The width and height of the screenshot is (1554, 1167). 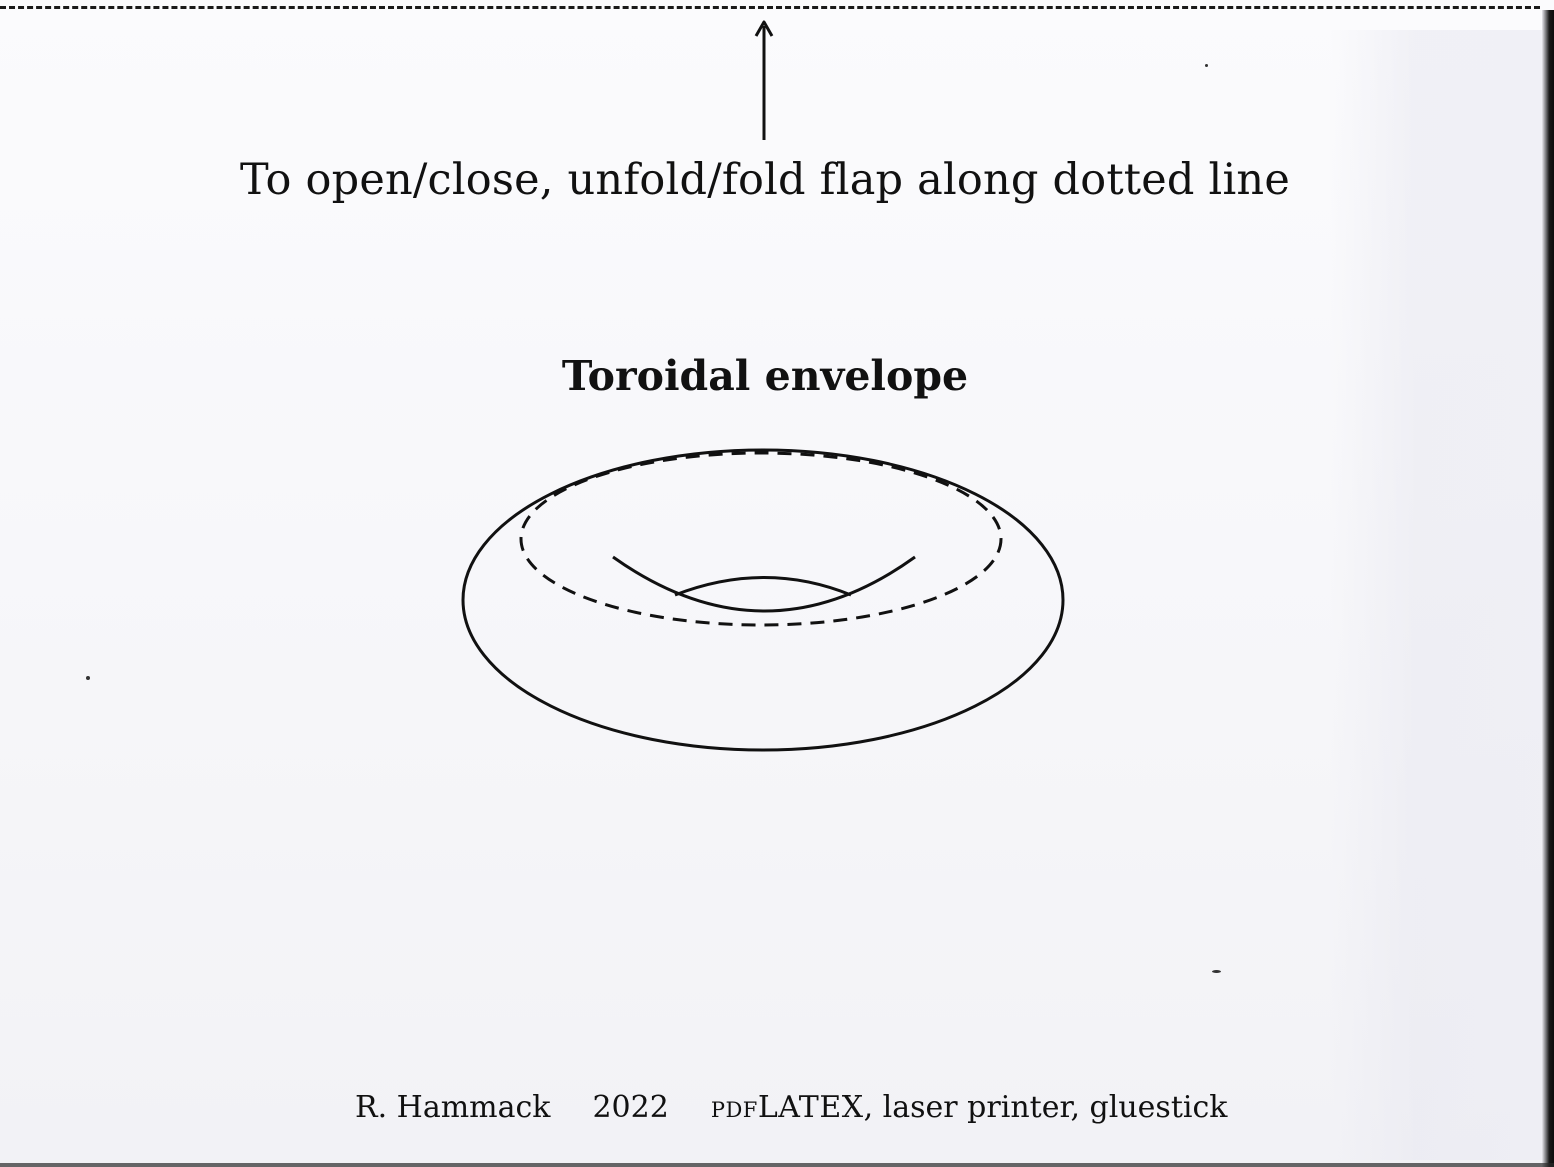 What do you see at coordinates (777, 1165) in the screenshot?
I see `envelope-bottom-edge` at bounding box center [777, 1165].